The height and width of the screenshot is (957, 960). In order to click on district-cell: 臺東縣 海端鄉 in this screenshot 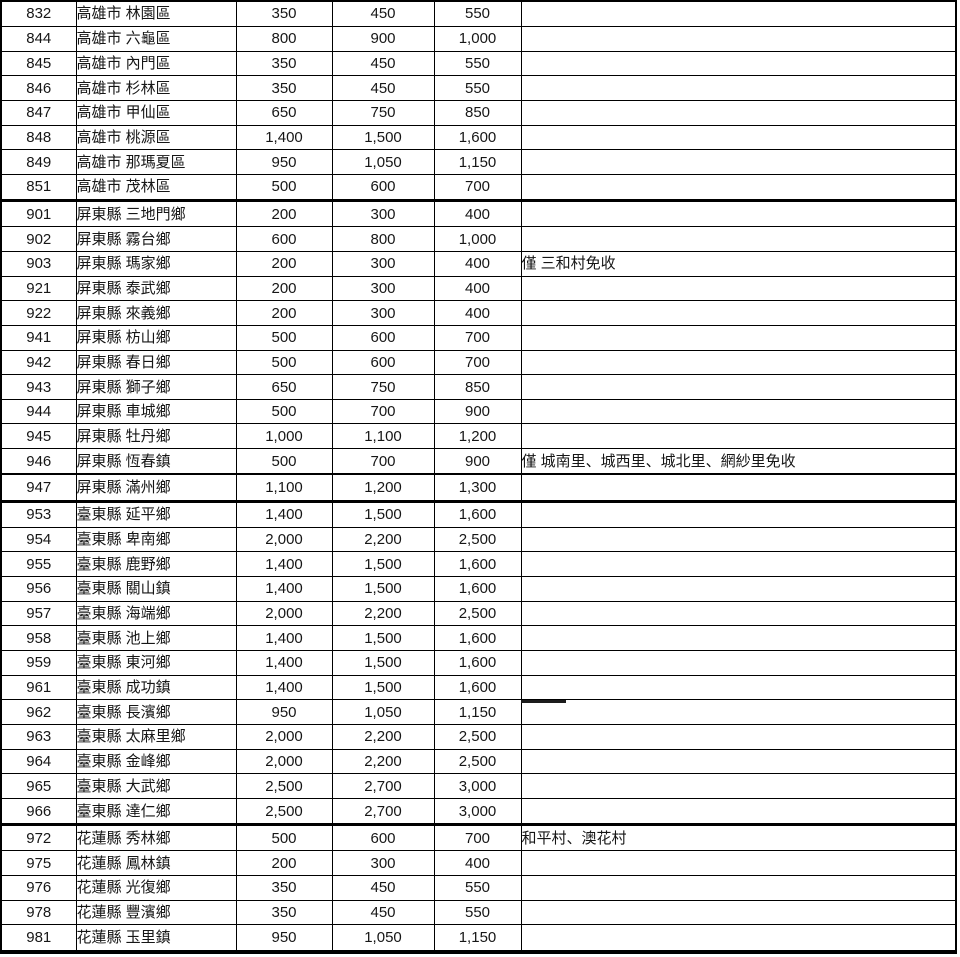, I will do `click(156, 613)`.